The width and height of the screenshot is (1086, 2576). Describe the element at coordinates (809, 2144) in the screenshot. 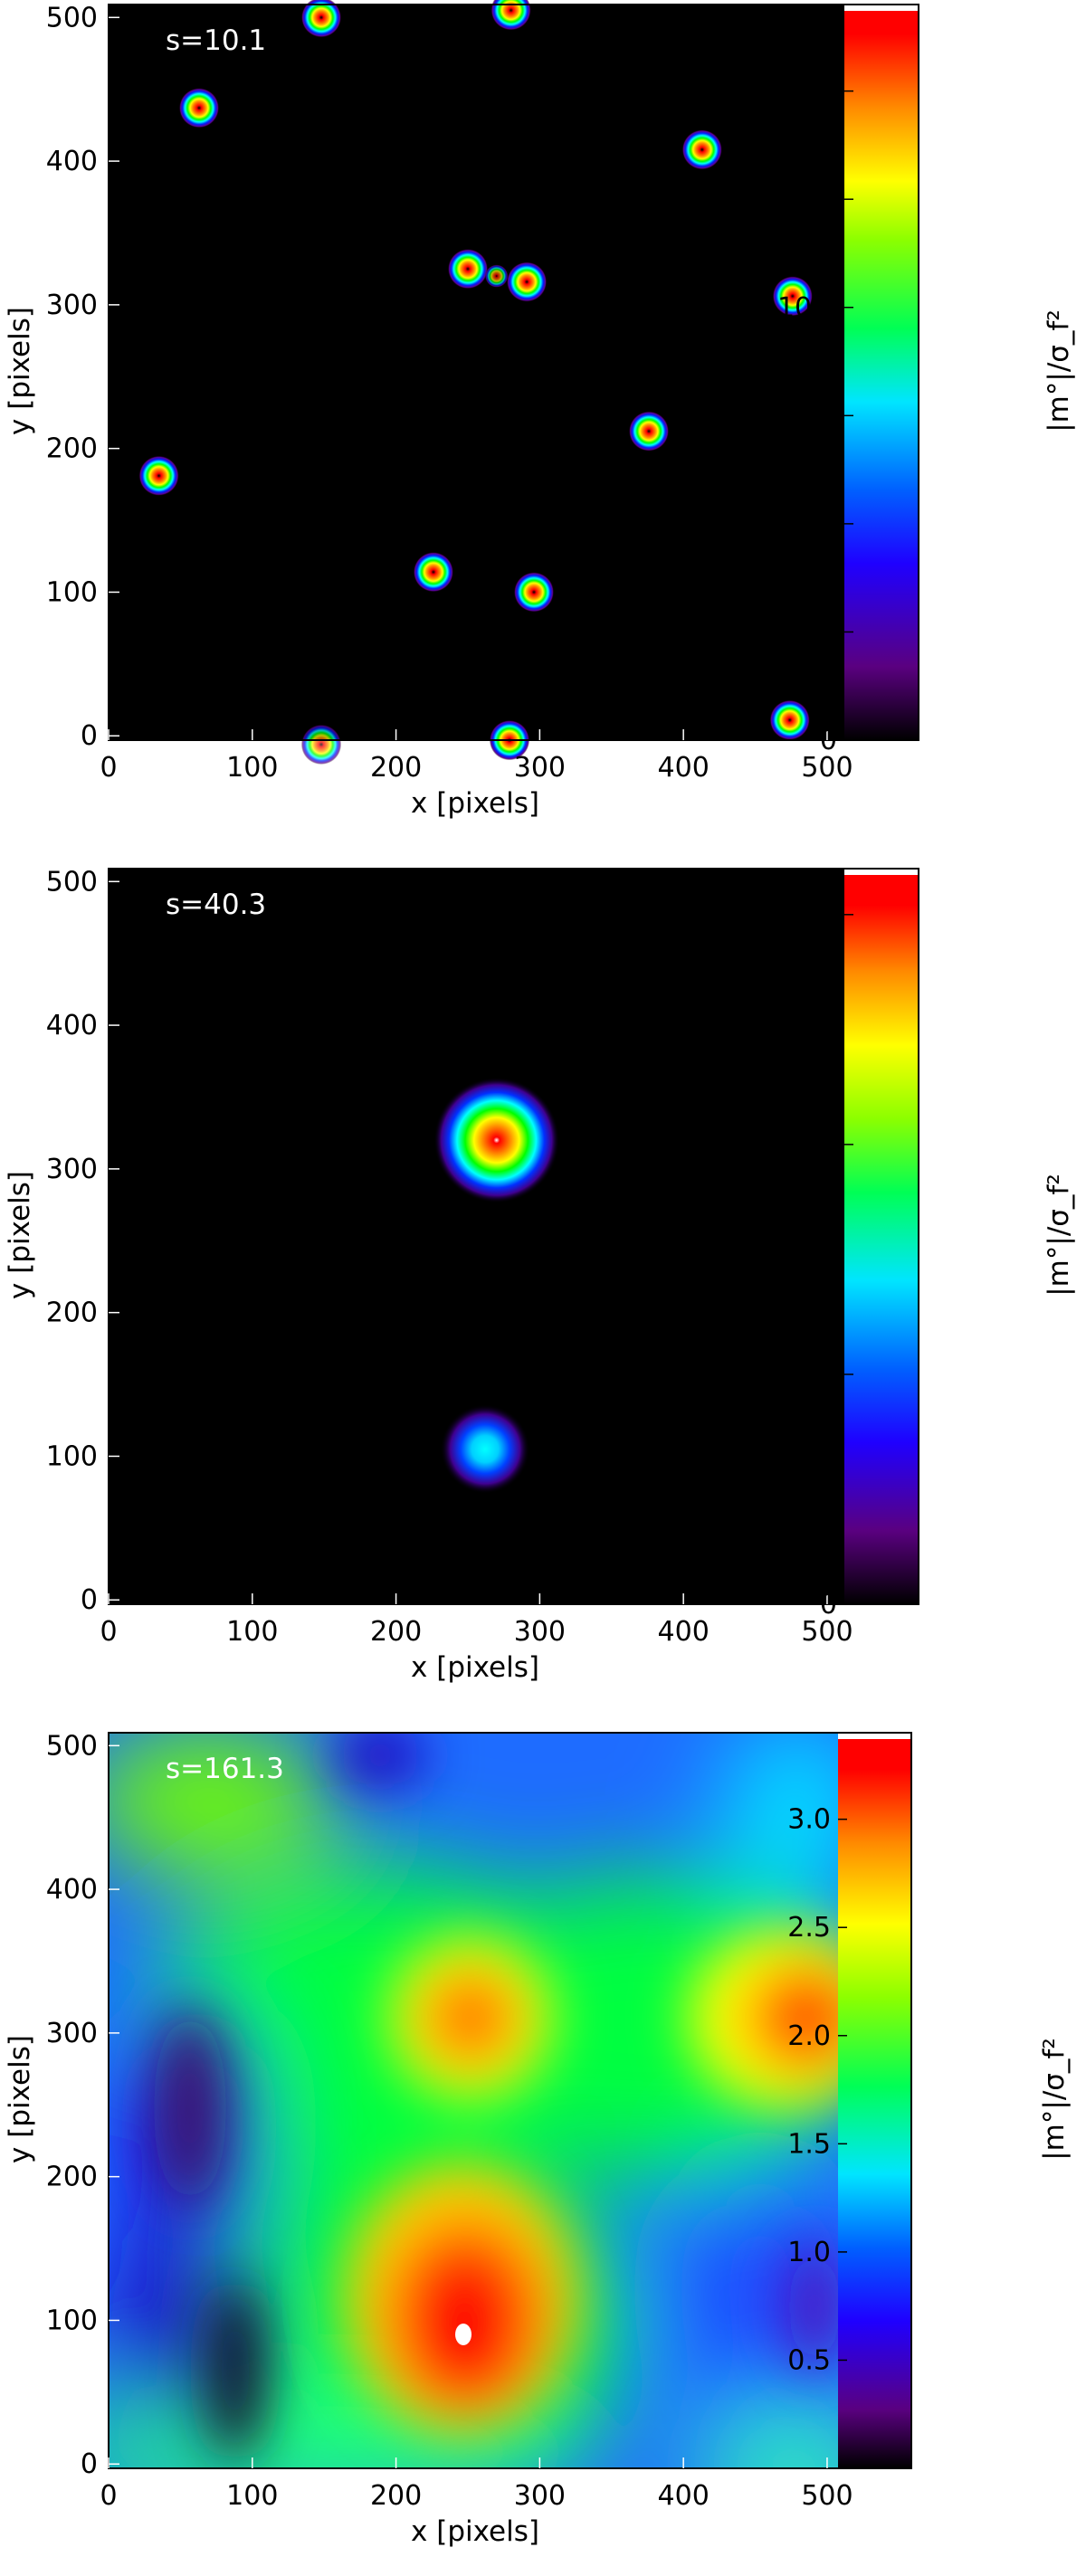

I see `colorbar-tick-label: 1.5` at that location.